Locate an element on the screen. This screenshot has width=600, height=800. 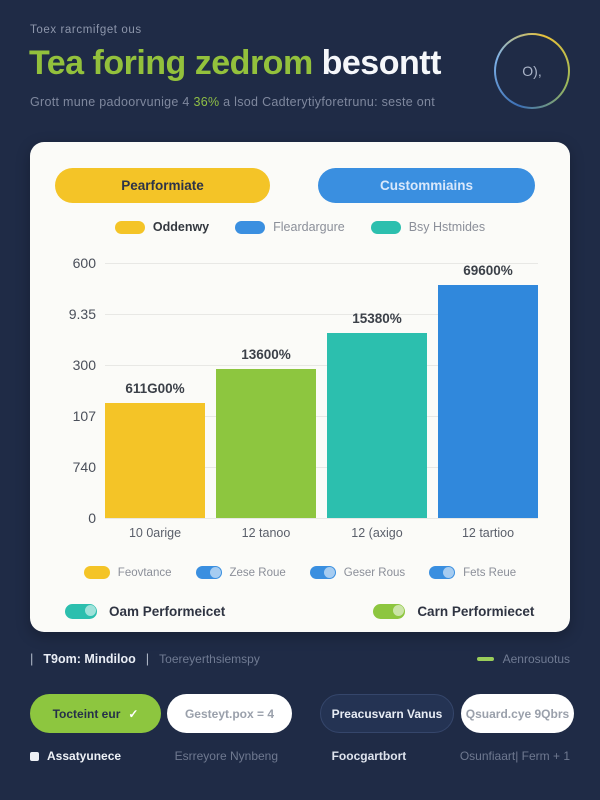
y-axis-tick: 9.35 is located at coordinates (82, 314).